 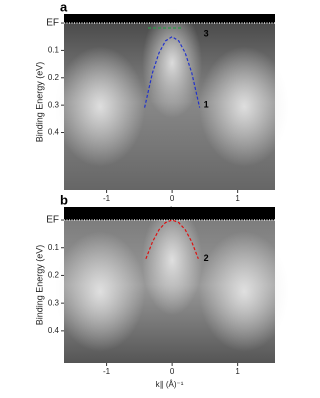 I want to click on band-label: 1, so click(x=206, y=105).